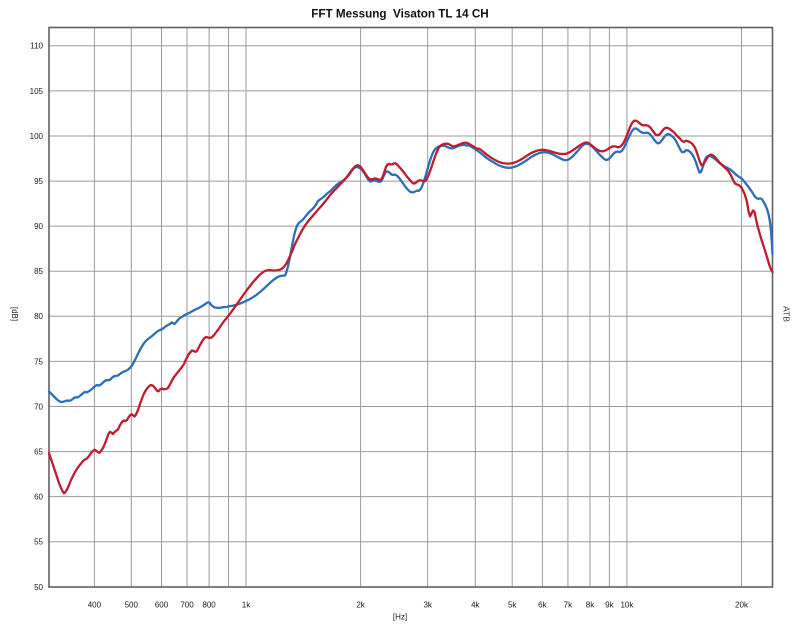  Describe the element at coordinates (542, 605) in the screenshot. I see `svg-text: 6k` at that location.